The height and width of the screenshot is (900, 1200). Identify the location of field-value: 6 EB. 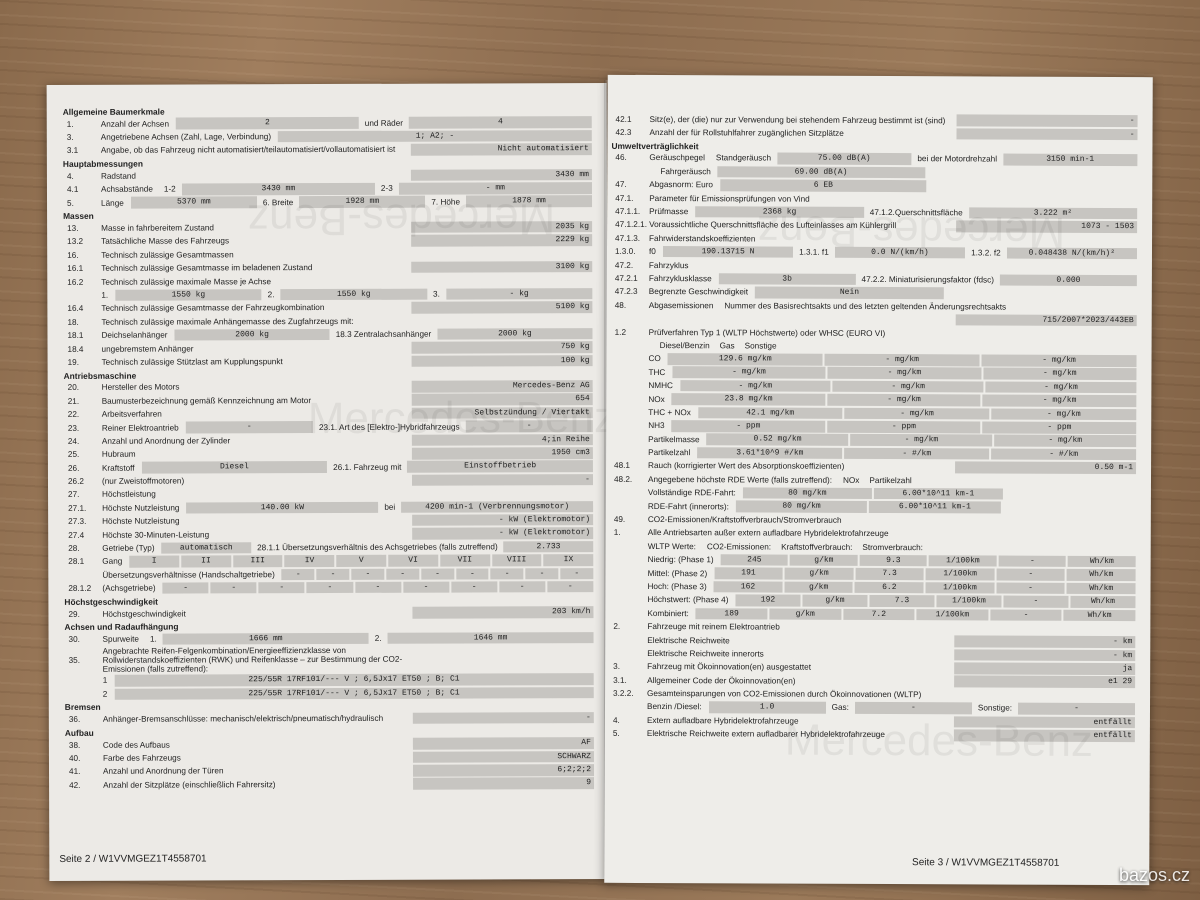
(823, 185).